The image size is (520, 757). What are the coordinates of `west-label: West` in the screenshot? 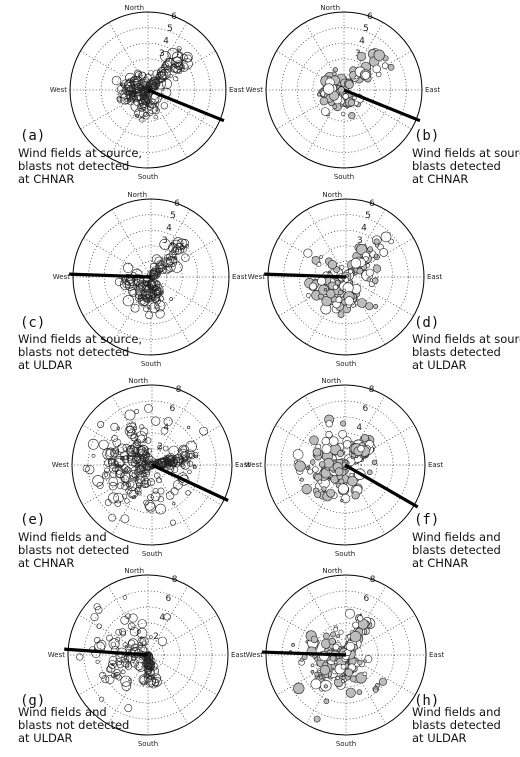 It's located at (254, 90).